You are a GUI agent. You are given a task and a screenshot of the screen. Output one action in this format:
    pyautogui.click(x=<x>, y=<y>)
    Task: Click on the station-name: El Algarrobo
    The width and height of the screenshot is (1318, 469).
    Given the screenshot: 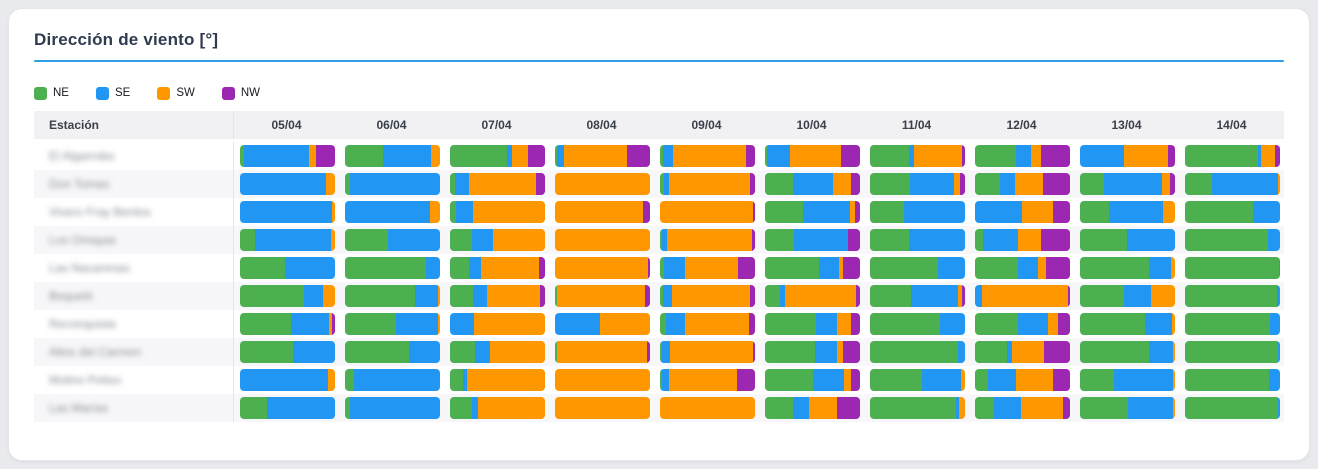 What is the action you would take?
    pyautogui.click(x=82, y=156)
    